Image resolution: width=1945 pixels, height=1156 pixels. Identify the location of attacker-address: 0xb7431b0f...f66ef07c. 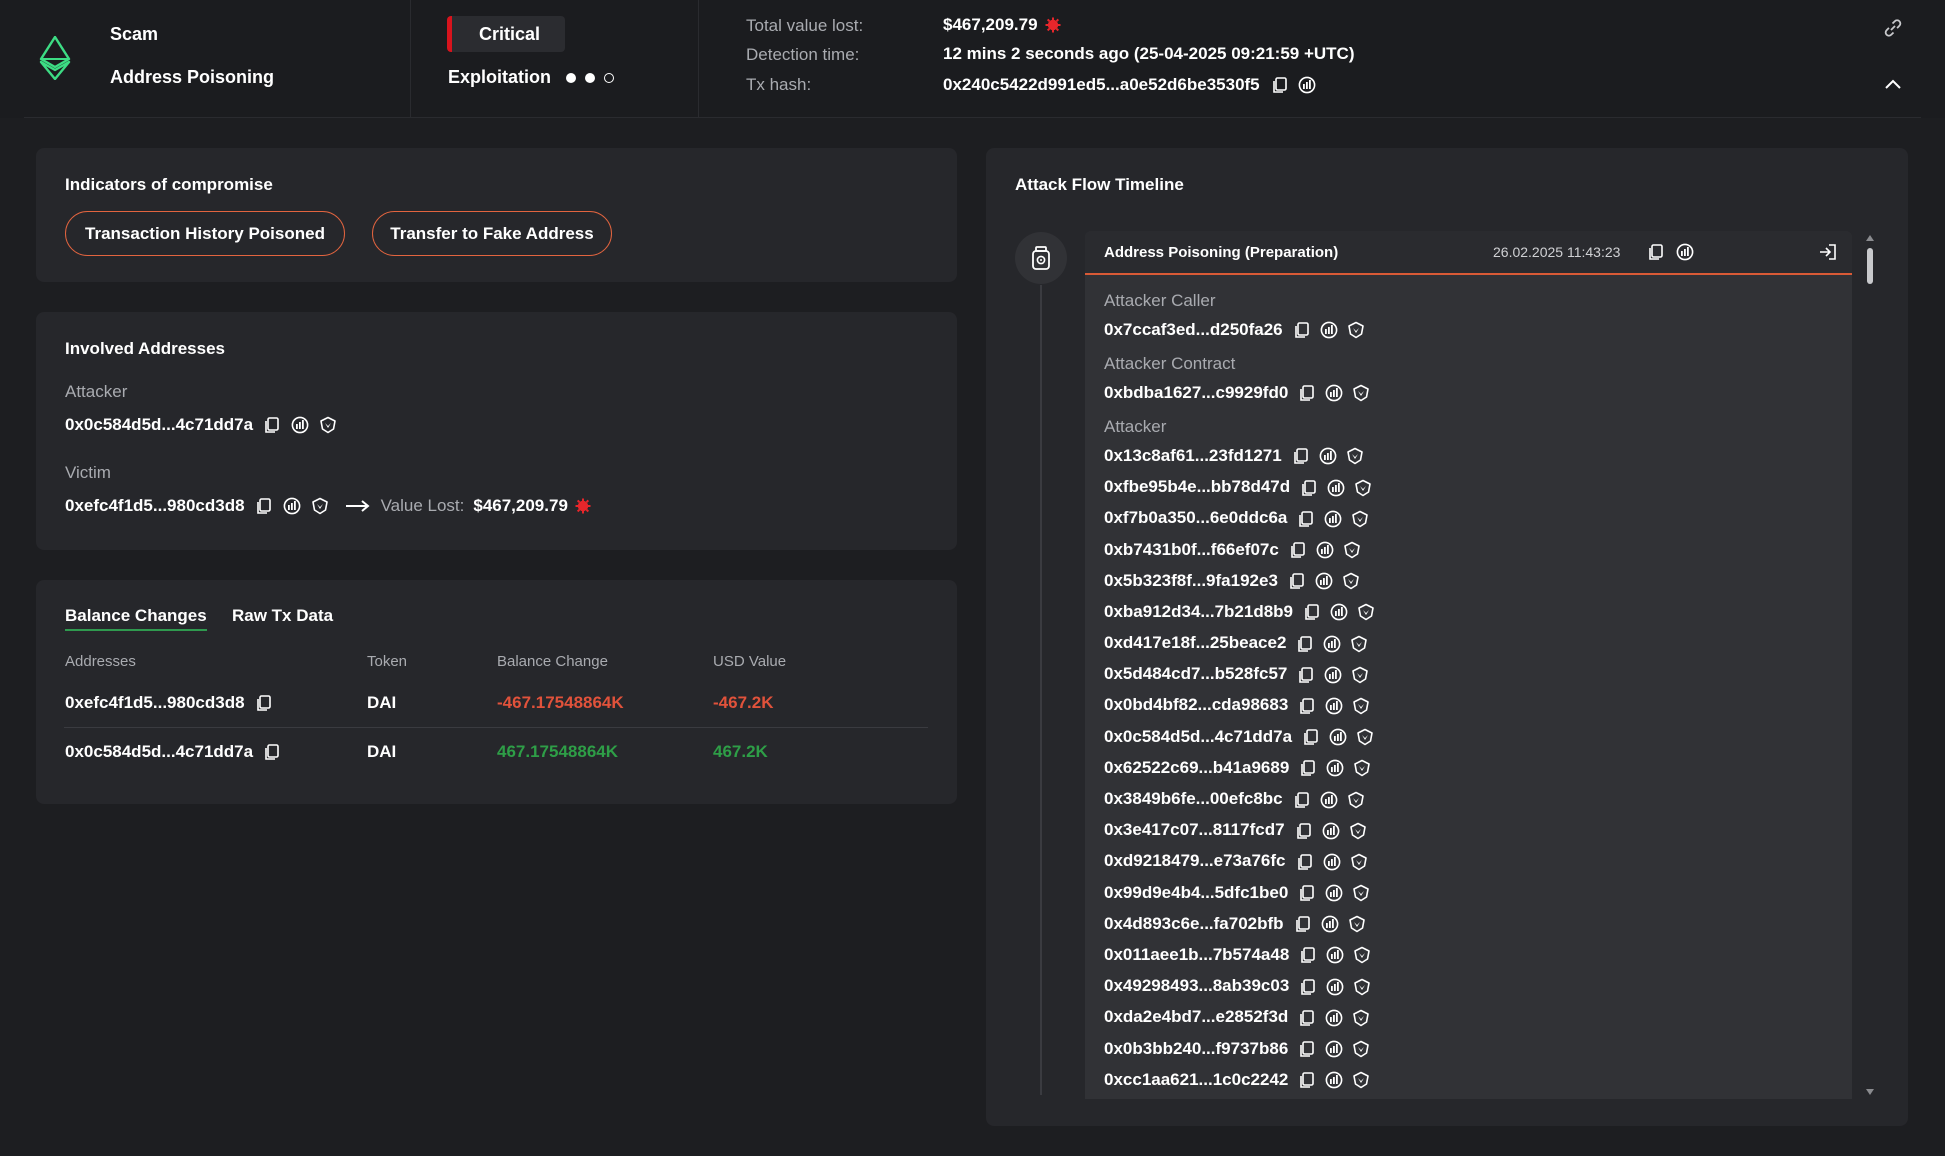
(1191, 549).